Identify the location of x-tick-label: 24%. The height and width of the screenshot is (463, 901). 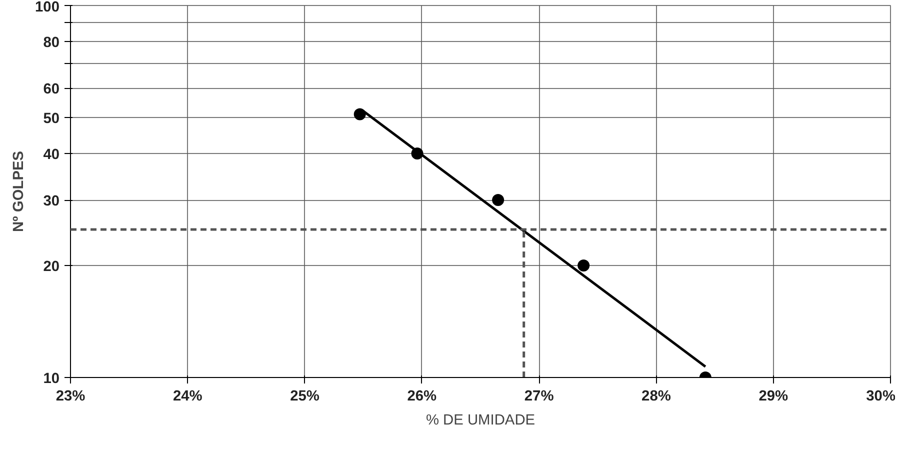
(187, 396).